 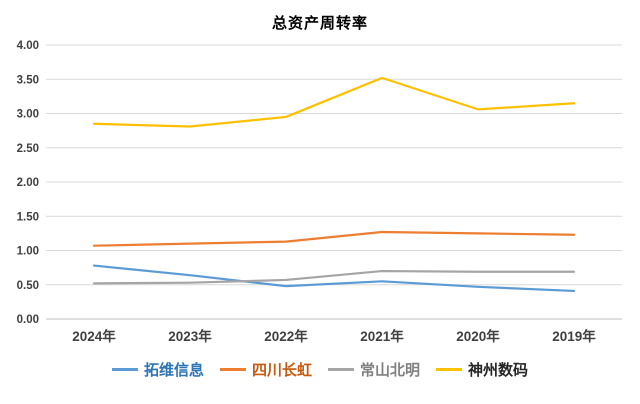 What do you see at coordinates (286, 336) in the screenshot?
I see `x-tick-label: 2022年` at bounding box center [286, 336].